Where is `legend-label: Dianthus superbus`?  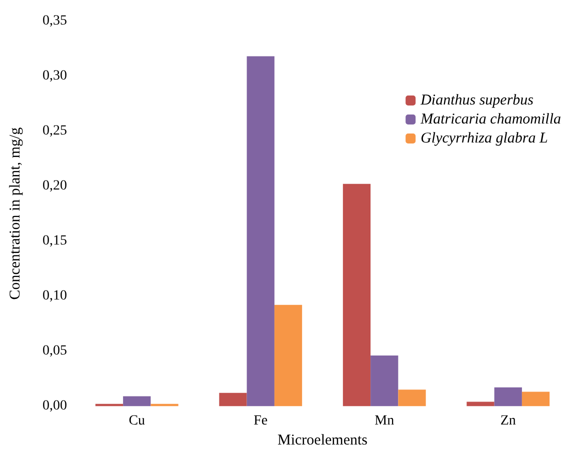 legend-label: Dianthus superbus is located at coordinates (477, 100).